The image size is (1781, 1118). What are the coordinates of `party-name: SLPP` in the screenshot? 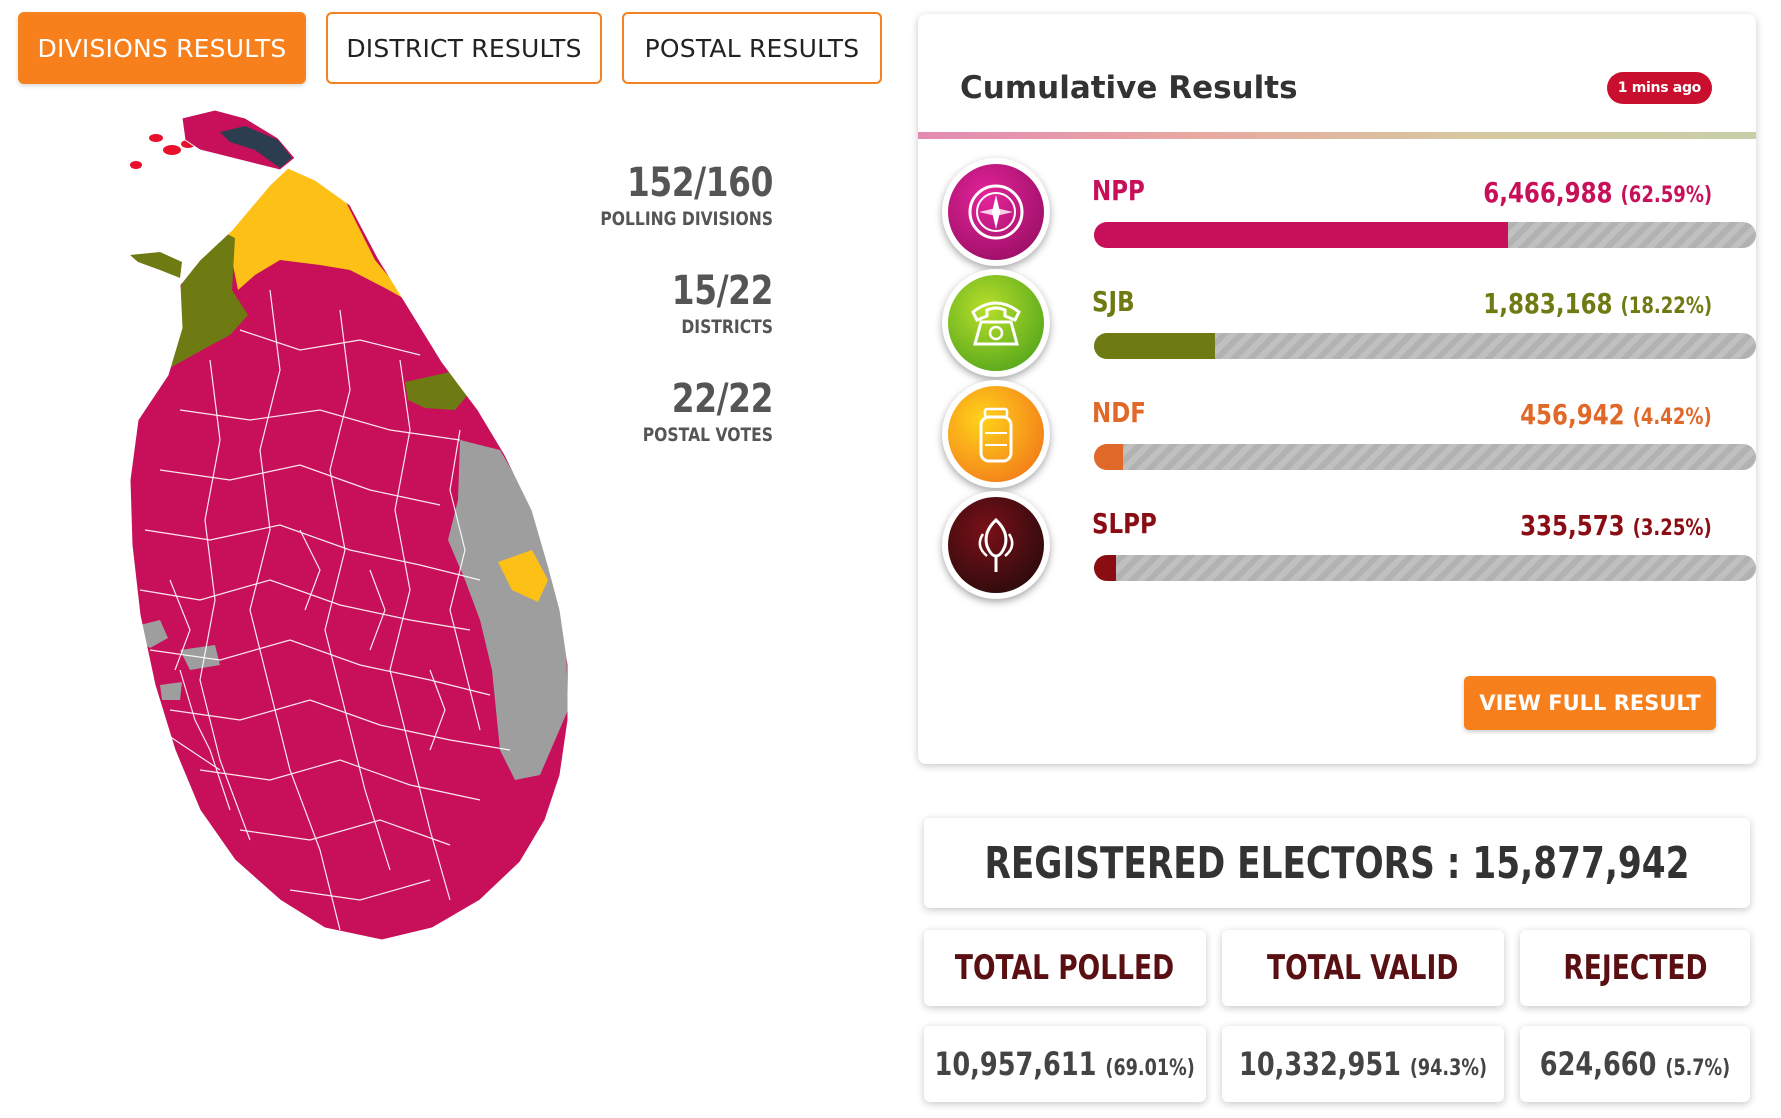 It's located at (1124, 523).